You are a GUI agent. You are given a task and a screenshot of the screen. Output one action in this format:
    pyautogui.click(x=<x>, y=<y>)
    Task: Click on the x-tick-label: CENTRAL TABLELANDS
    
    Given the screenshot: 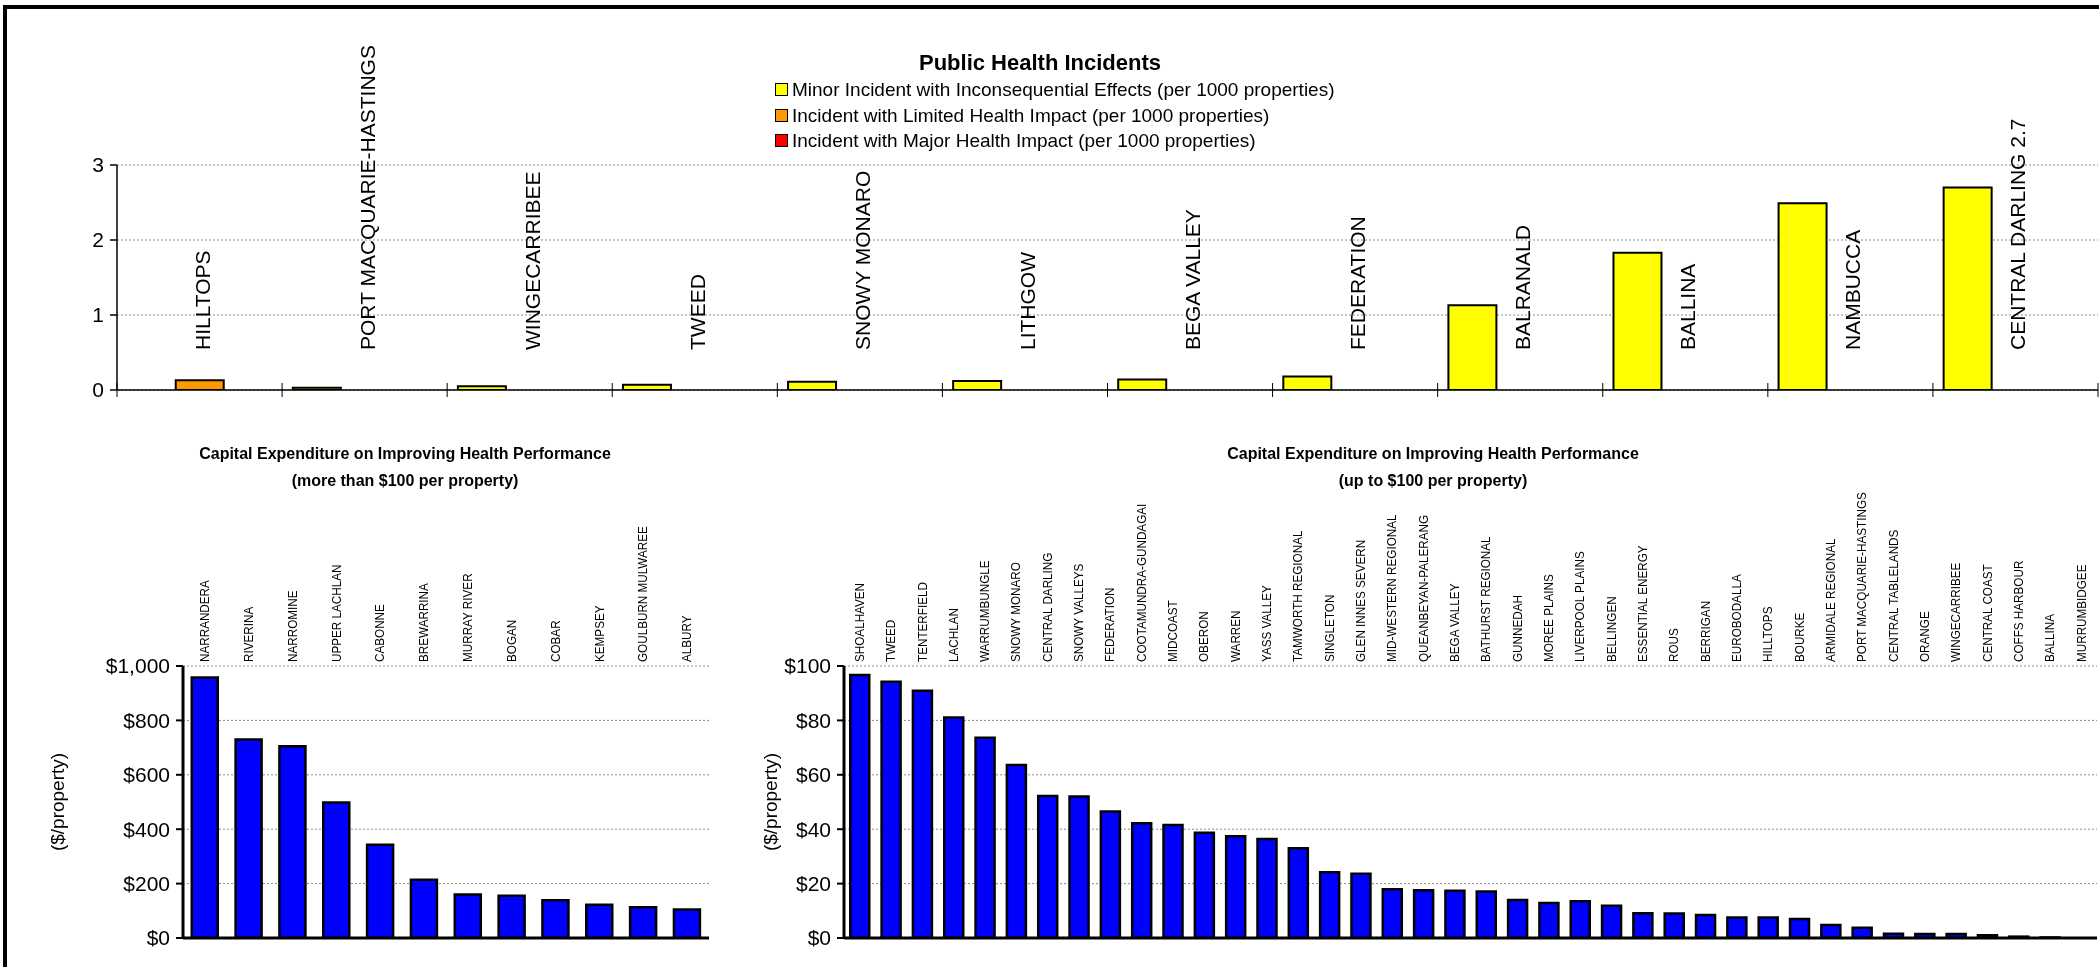 What is the action you would take?
    pyautogui.click(x=1893, y=595)
    